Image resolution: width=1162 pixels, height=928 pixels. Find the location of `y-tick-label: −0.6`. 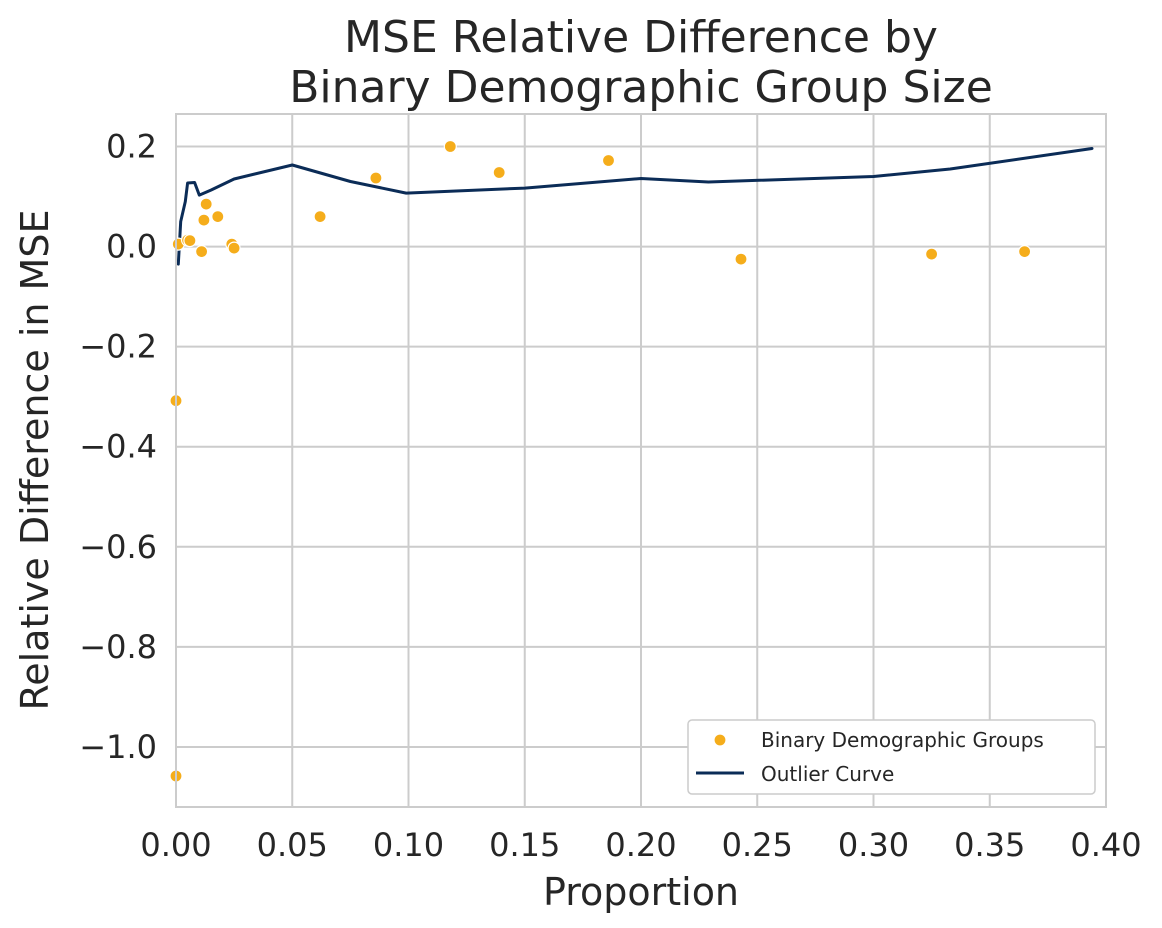

y-tick-label: −0.6 is located at coordinates (118, 547).